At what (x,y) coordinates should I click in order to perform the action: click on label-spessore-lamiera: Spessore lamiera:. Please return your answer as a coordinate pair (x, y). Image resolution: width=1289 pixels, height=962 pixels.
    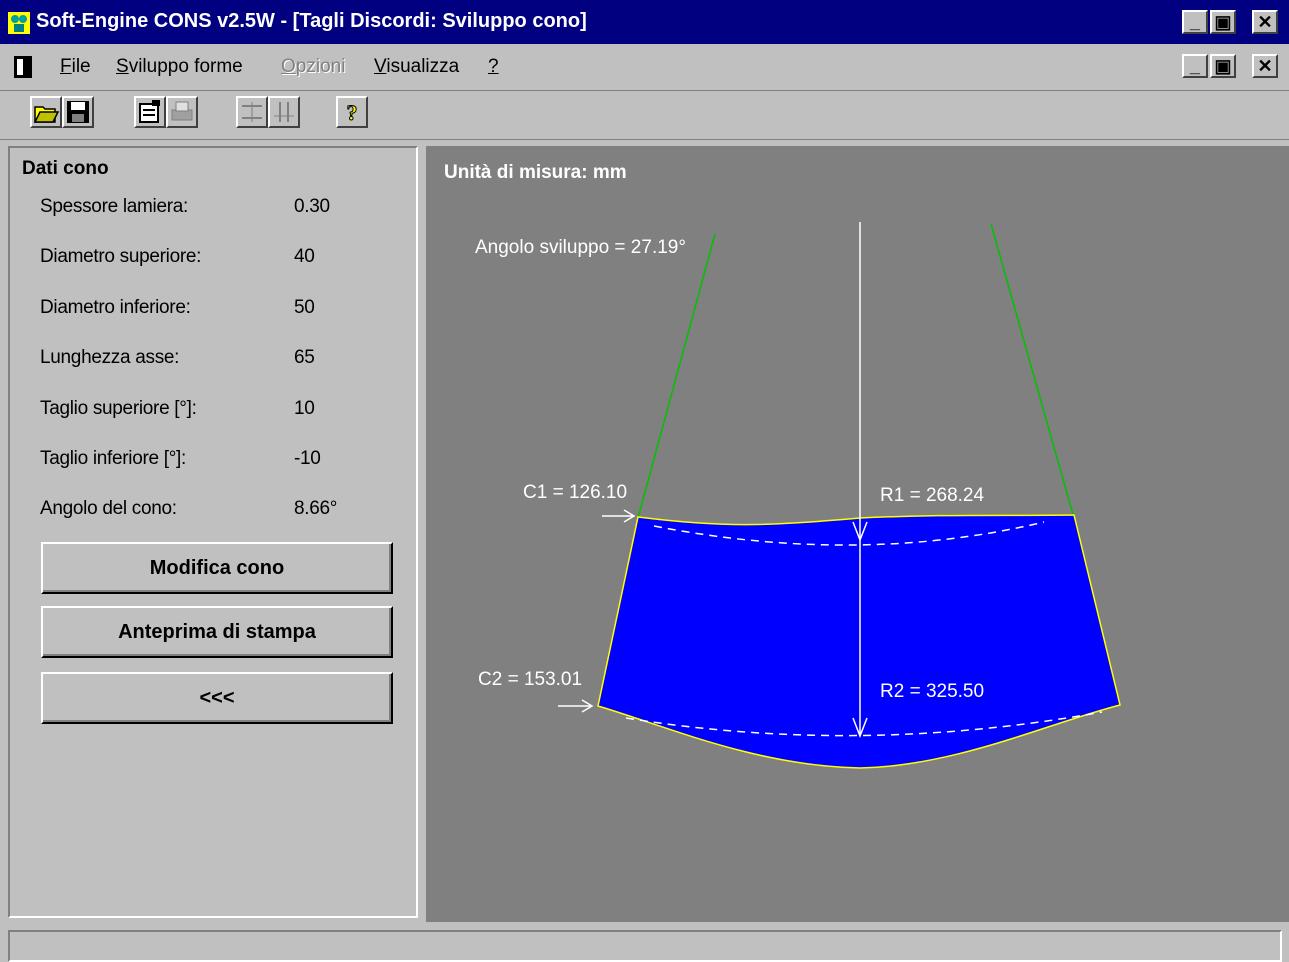
    Looking at the image, I should click on (114, 206).